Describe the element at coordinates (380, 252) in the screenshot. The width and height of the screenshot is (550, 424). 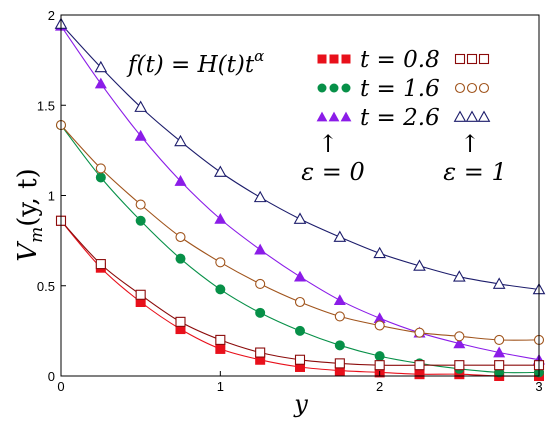
I see `point-t2.6-eps1-8` at that location.